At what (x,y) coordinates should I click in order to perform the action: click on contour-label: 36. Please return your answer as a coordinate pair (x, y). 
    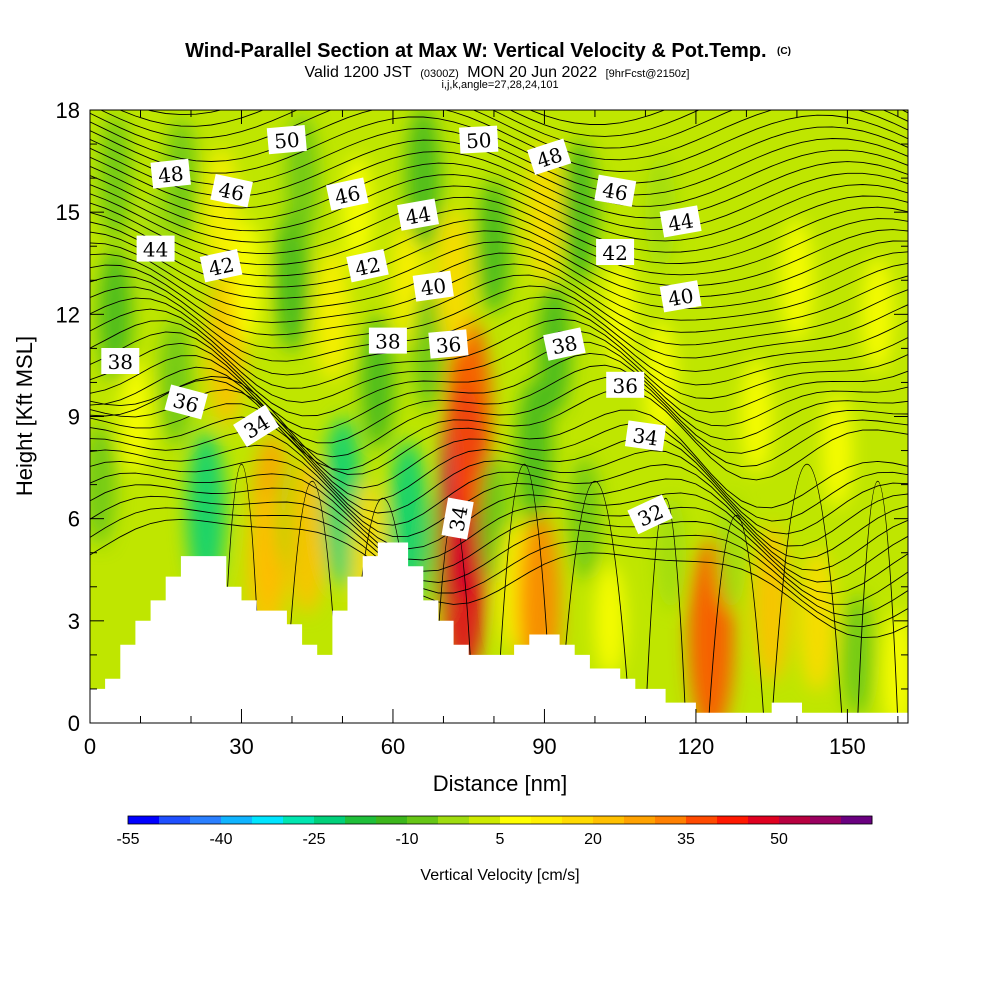
    Looking at the image, I should click on (625, 384).